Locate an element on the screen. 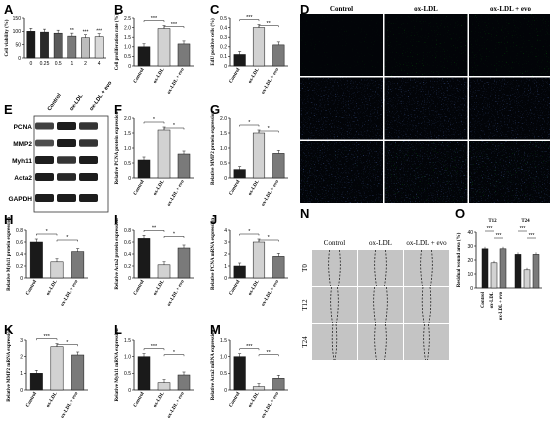 This screenshot has height=435, width=550. x-tick-label: 0.25 is located at coordinates (45, 64).